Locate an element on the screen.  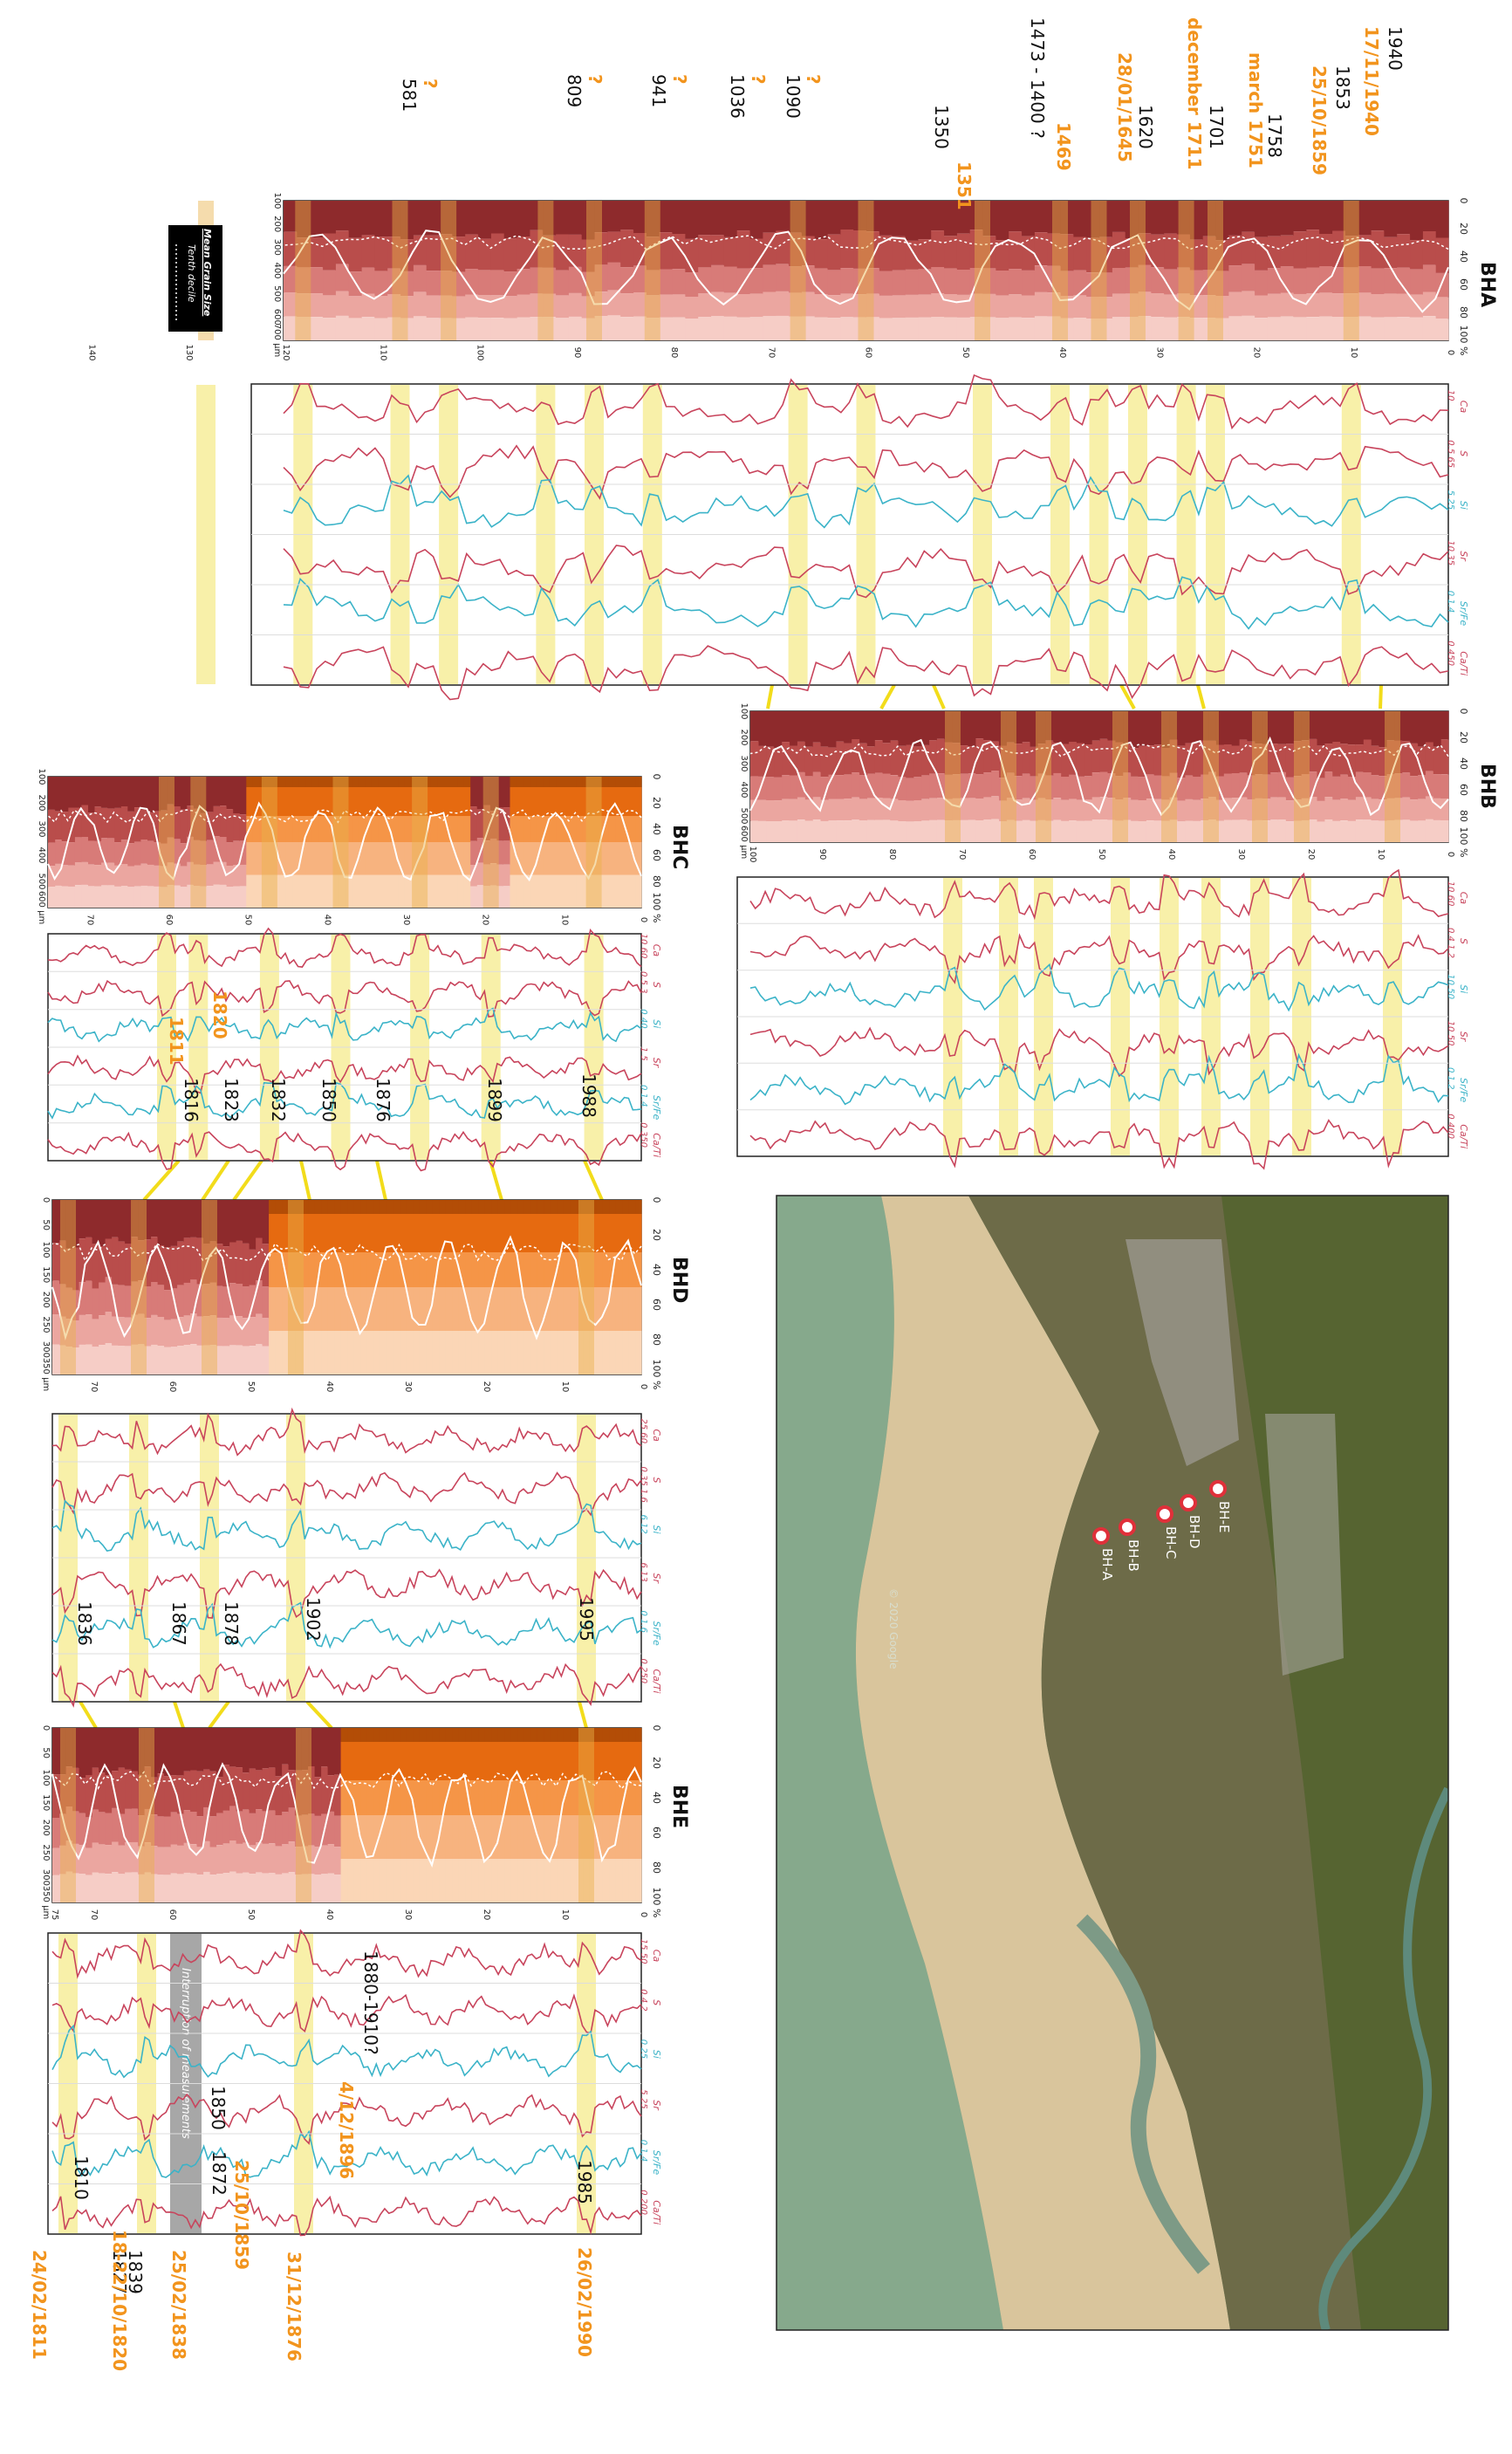
event-label: 1823 is located at coordinates (231, 1100).